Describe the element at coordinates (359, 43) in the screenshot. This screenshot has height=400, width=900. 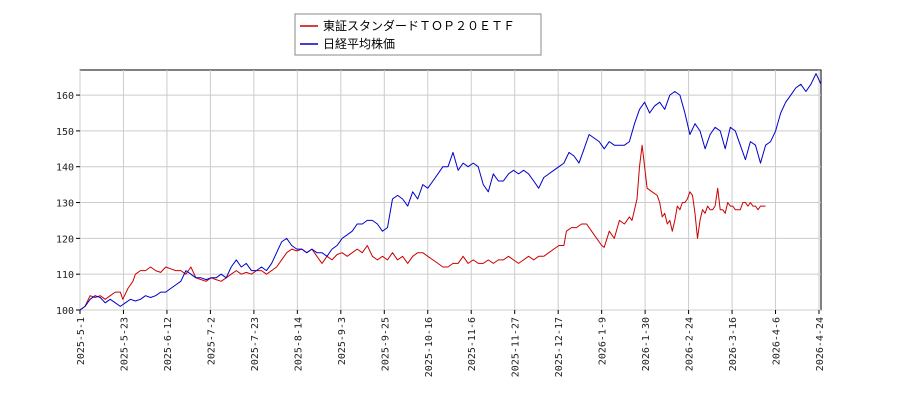
I see `legend-label-1: 日経平均株価` at that location.